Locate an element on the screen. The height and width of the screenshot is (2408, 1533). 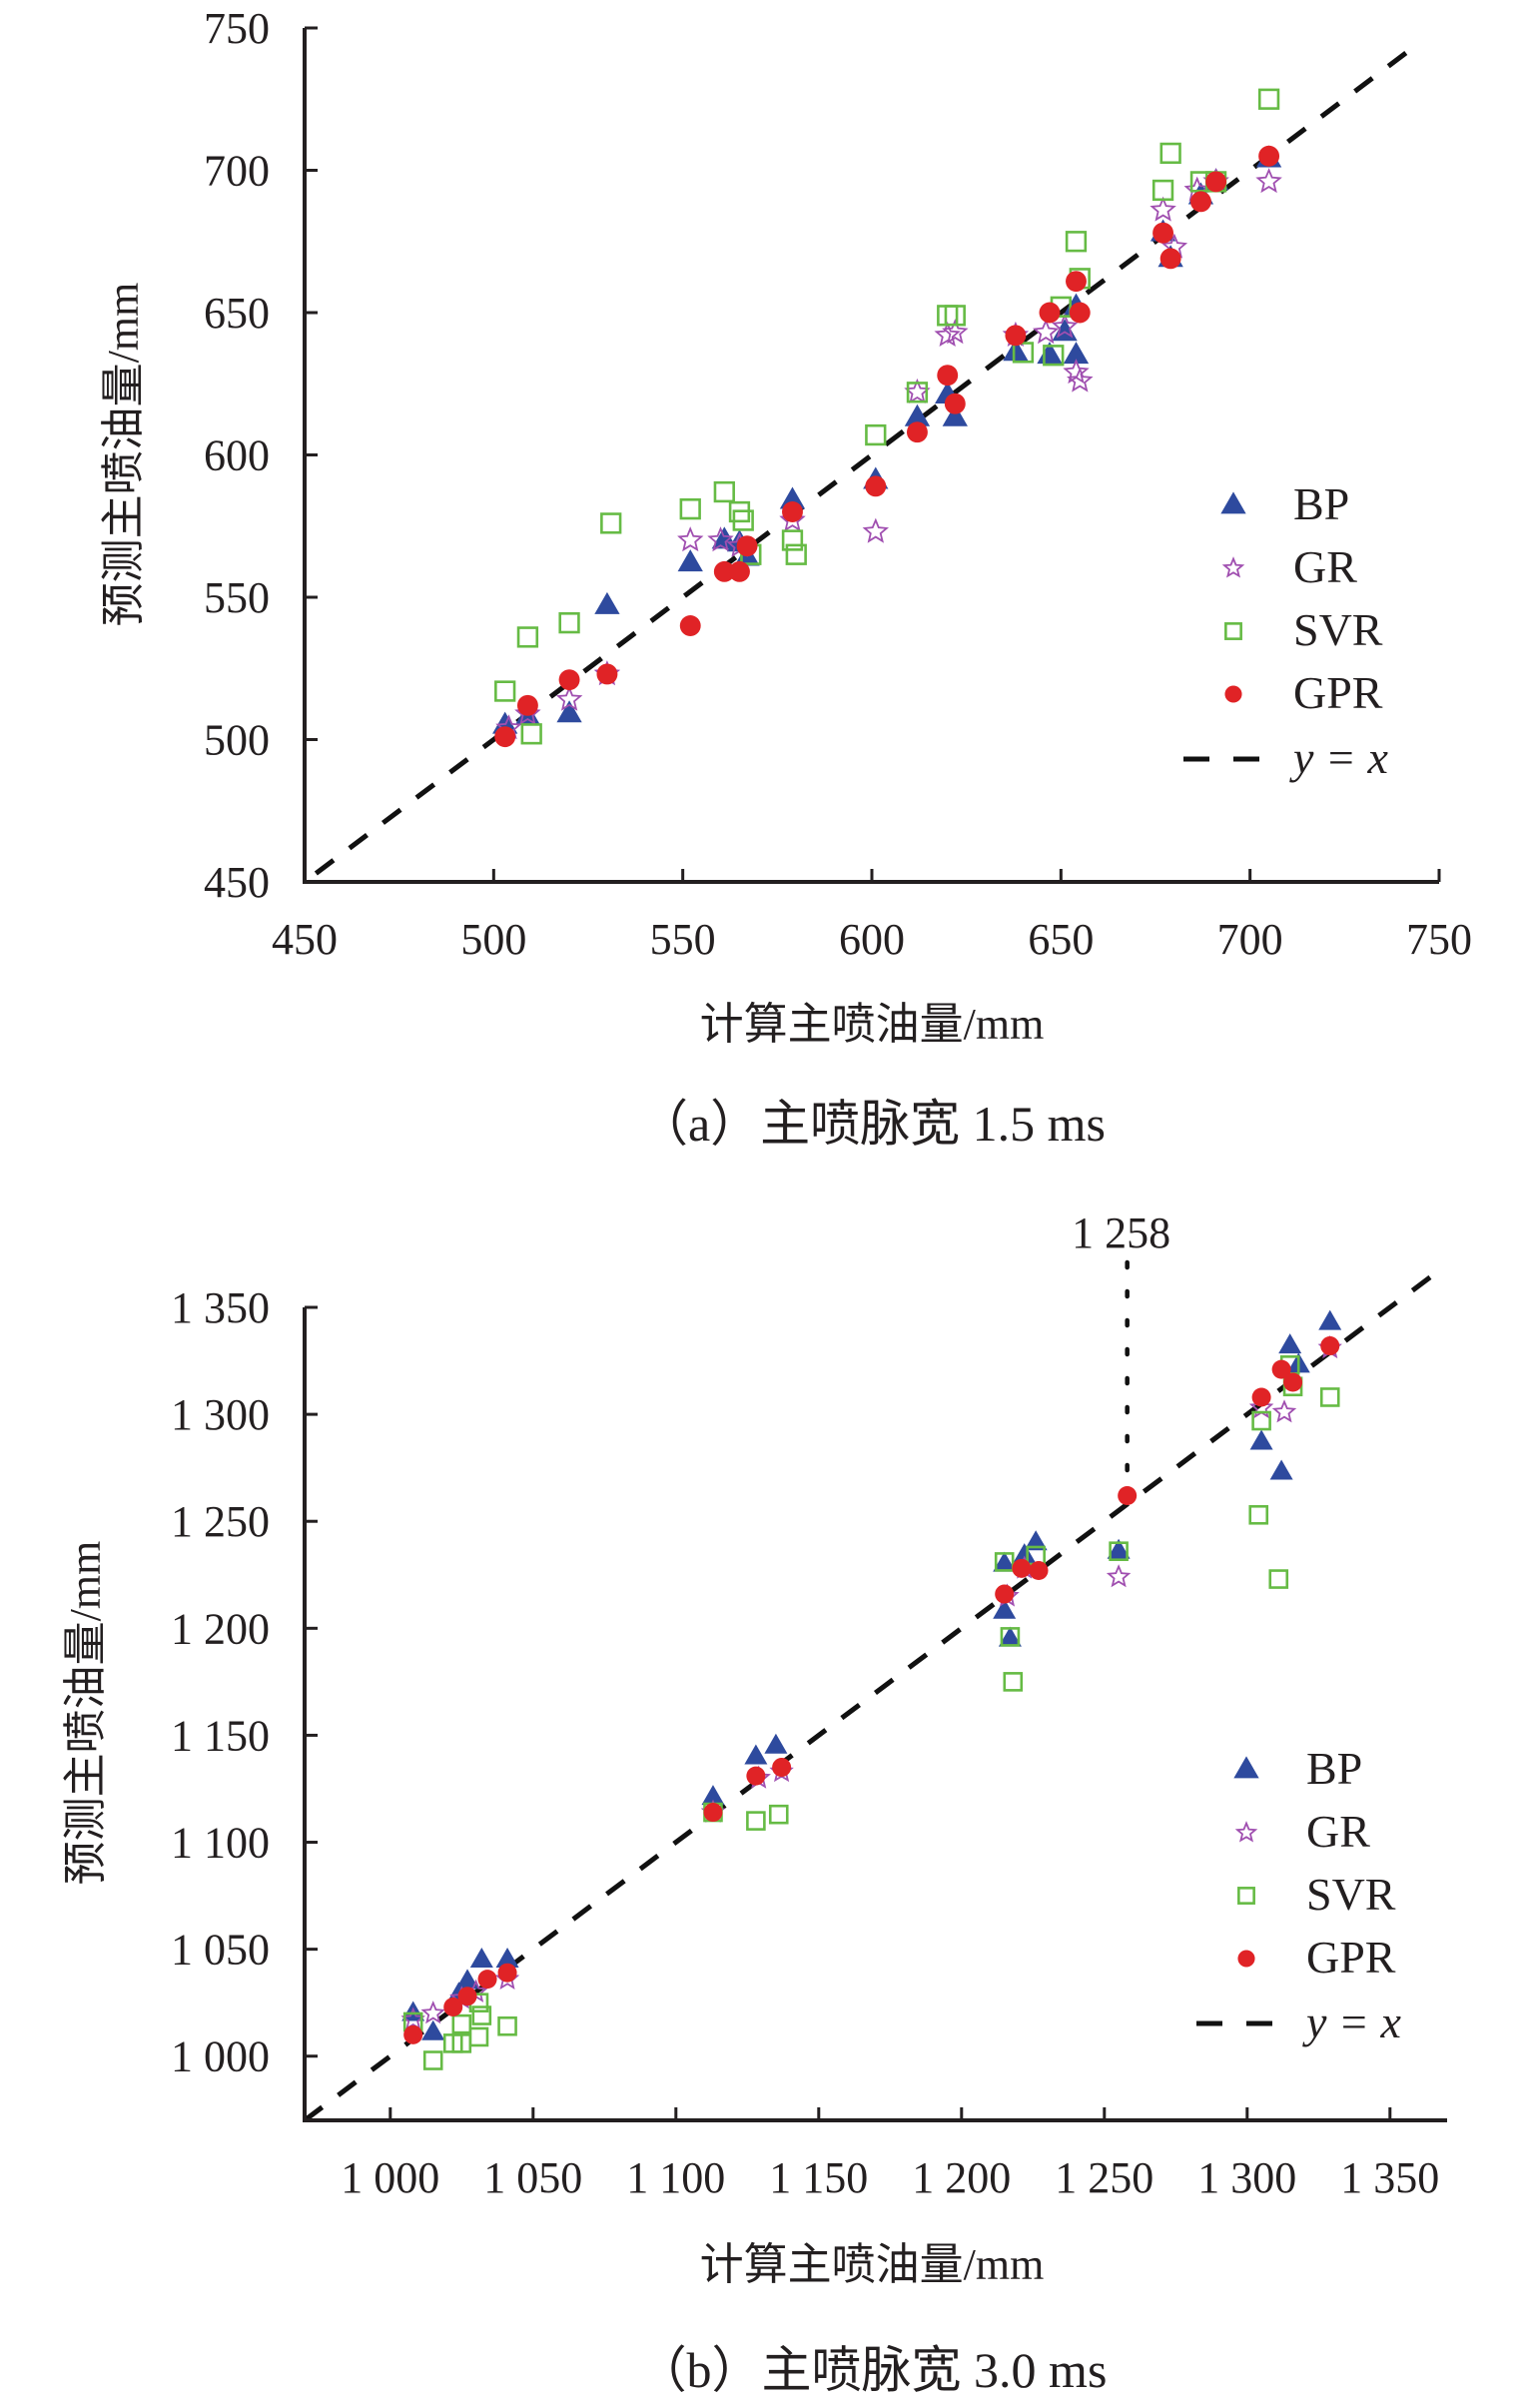
y-tick-label: 1 300 is located at coordinates (221, 1414).